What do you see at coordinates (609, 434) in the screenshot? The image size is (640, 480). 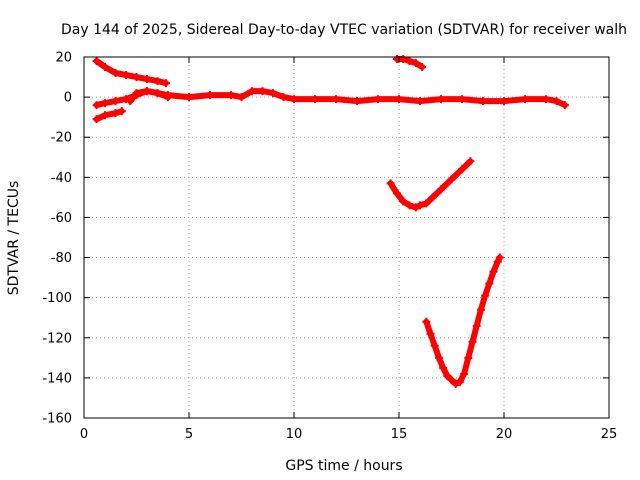 I see `x-tick-label: 25` at bounding box center [609, 434].